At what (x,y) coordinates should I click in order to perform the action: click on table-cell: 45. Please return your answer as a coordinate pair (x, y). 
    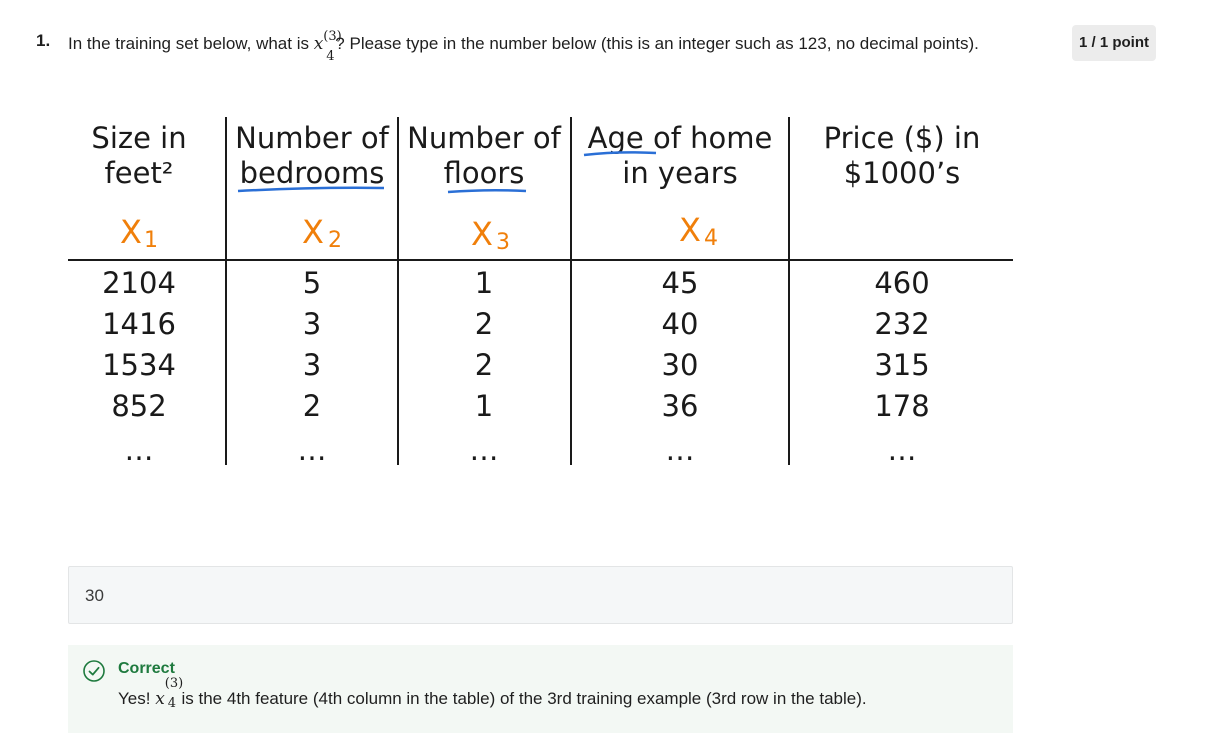
    Looking at the image, I should click on (680, 283).